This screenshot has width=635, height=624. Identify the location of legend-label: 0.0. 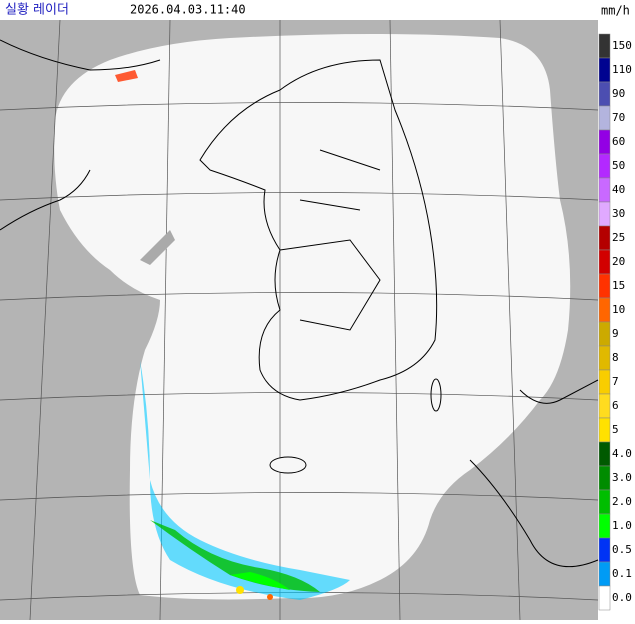
(622, 597).